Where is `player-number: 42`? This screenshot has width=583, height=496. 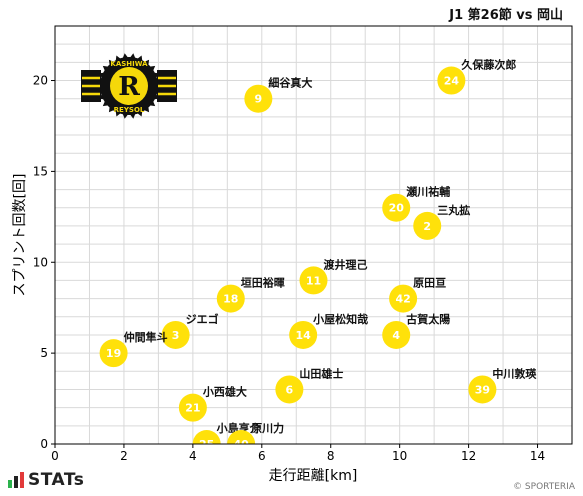 player-number: 42 is located at coordinates (402, 299).